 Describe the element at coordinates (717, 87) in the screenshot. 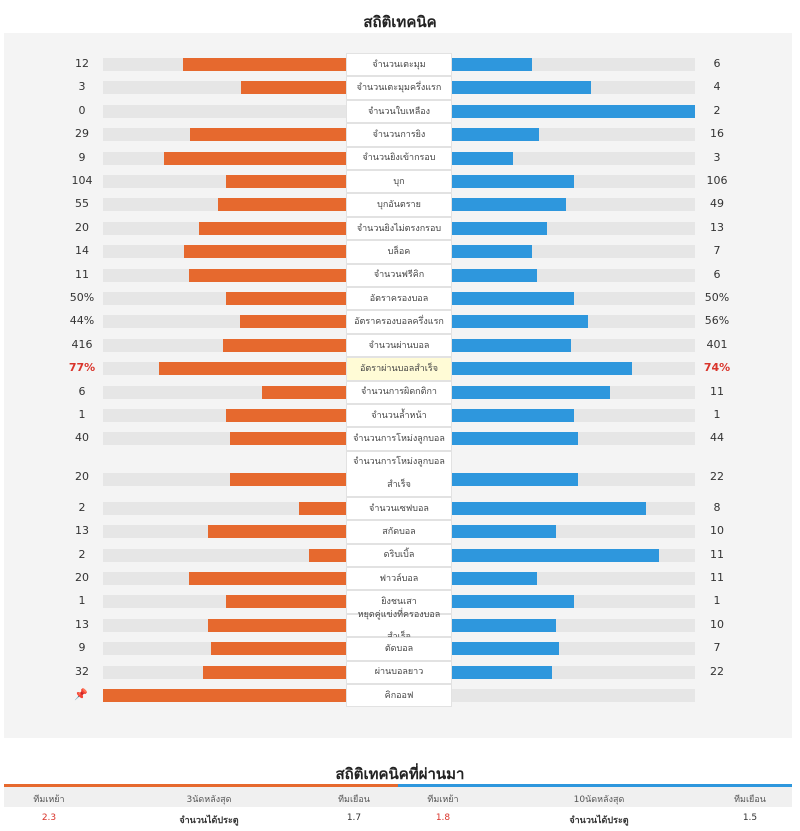

I see `away-value: 4` at that location.